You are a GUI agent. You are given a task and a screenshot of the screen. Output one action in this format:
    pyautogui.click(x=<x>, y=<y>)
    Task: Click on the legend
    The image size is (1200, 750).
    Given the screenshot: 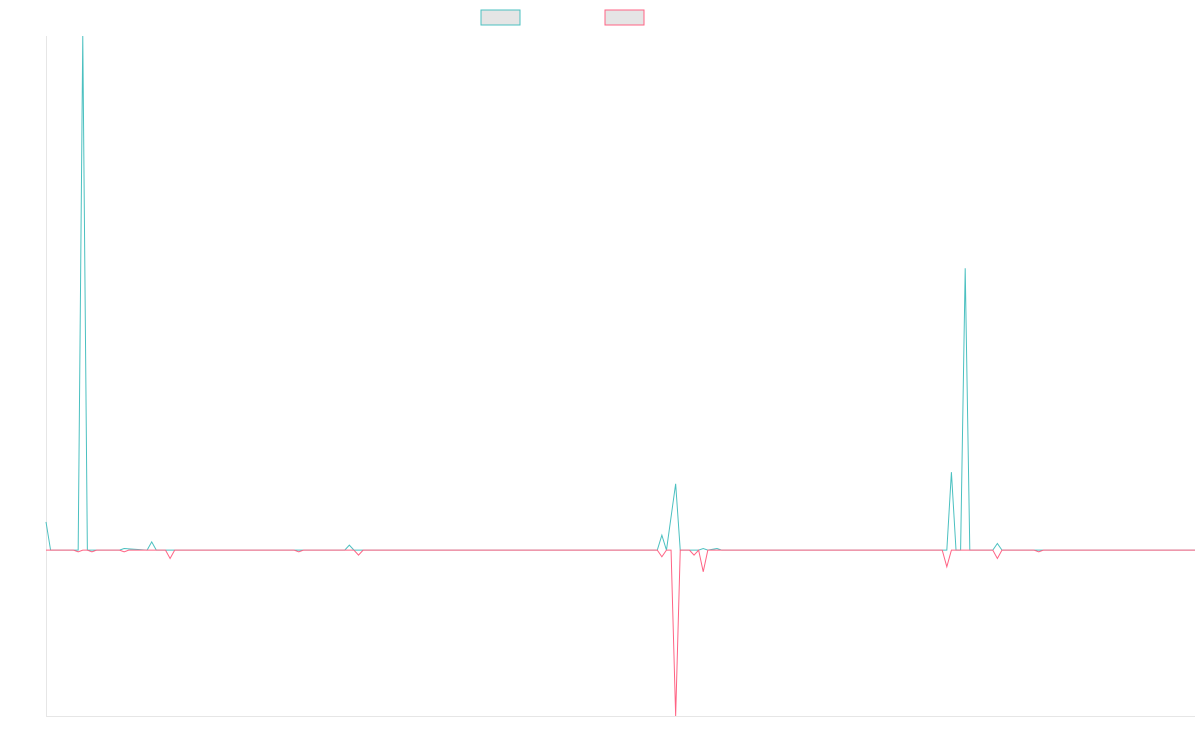 What is the action you would take?
    pyautogui.click(x=562, y=17)
    